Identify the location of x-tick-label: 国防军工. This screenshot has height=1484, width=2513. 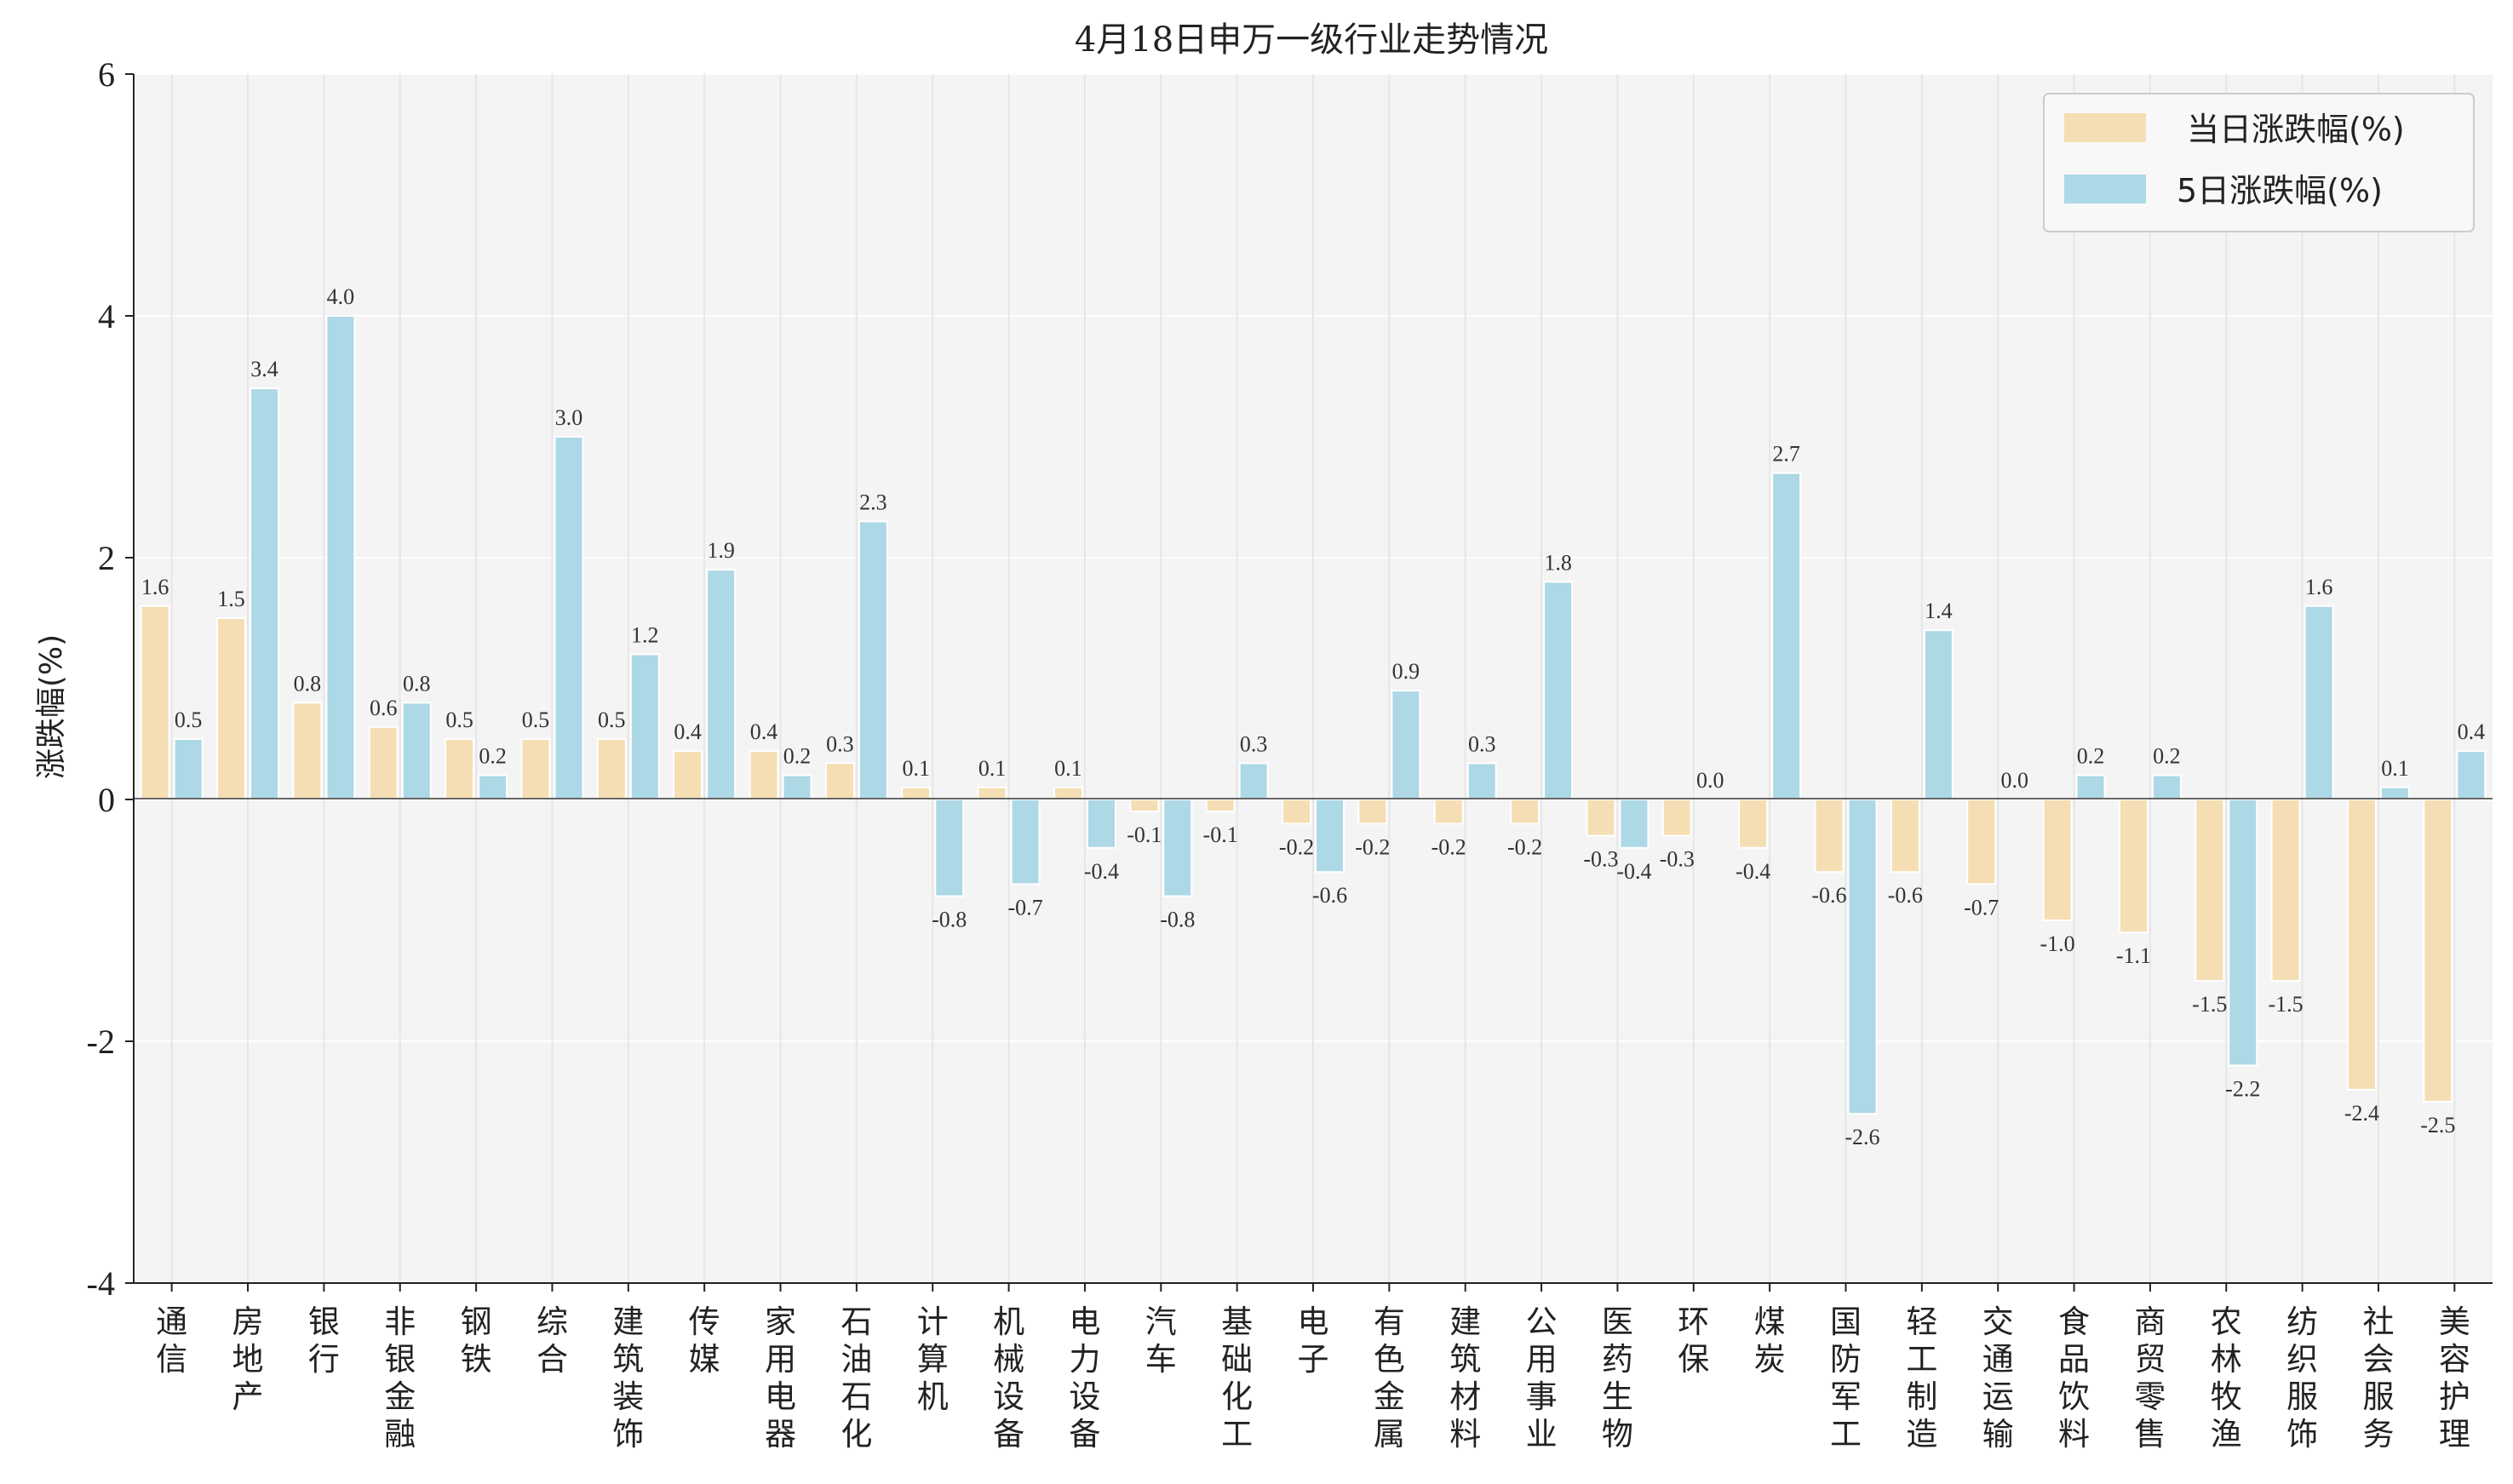
(1846, 1378).